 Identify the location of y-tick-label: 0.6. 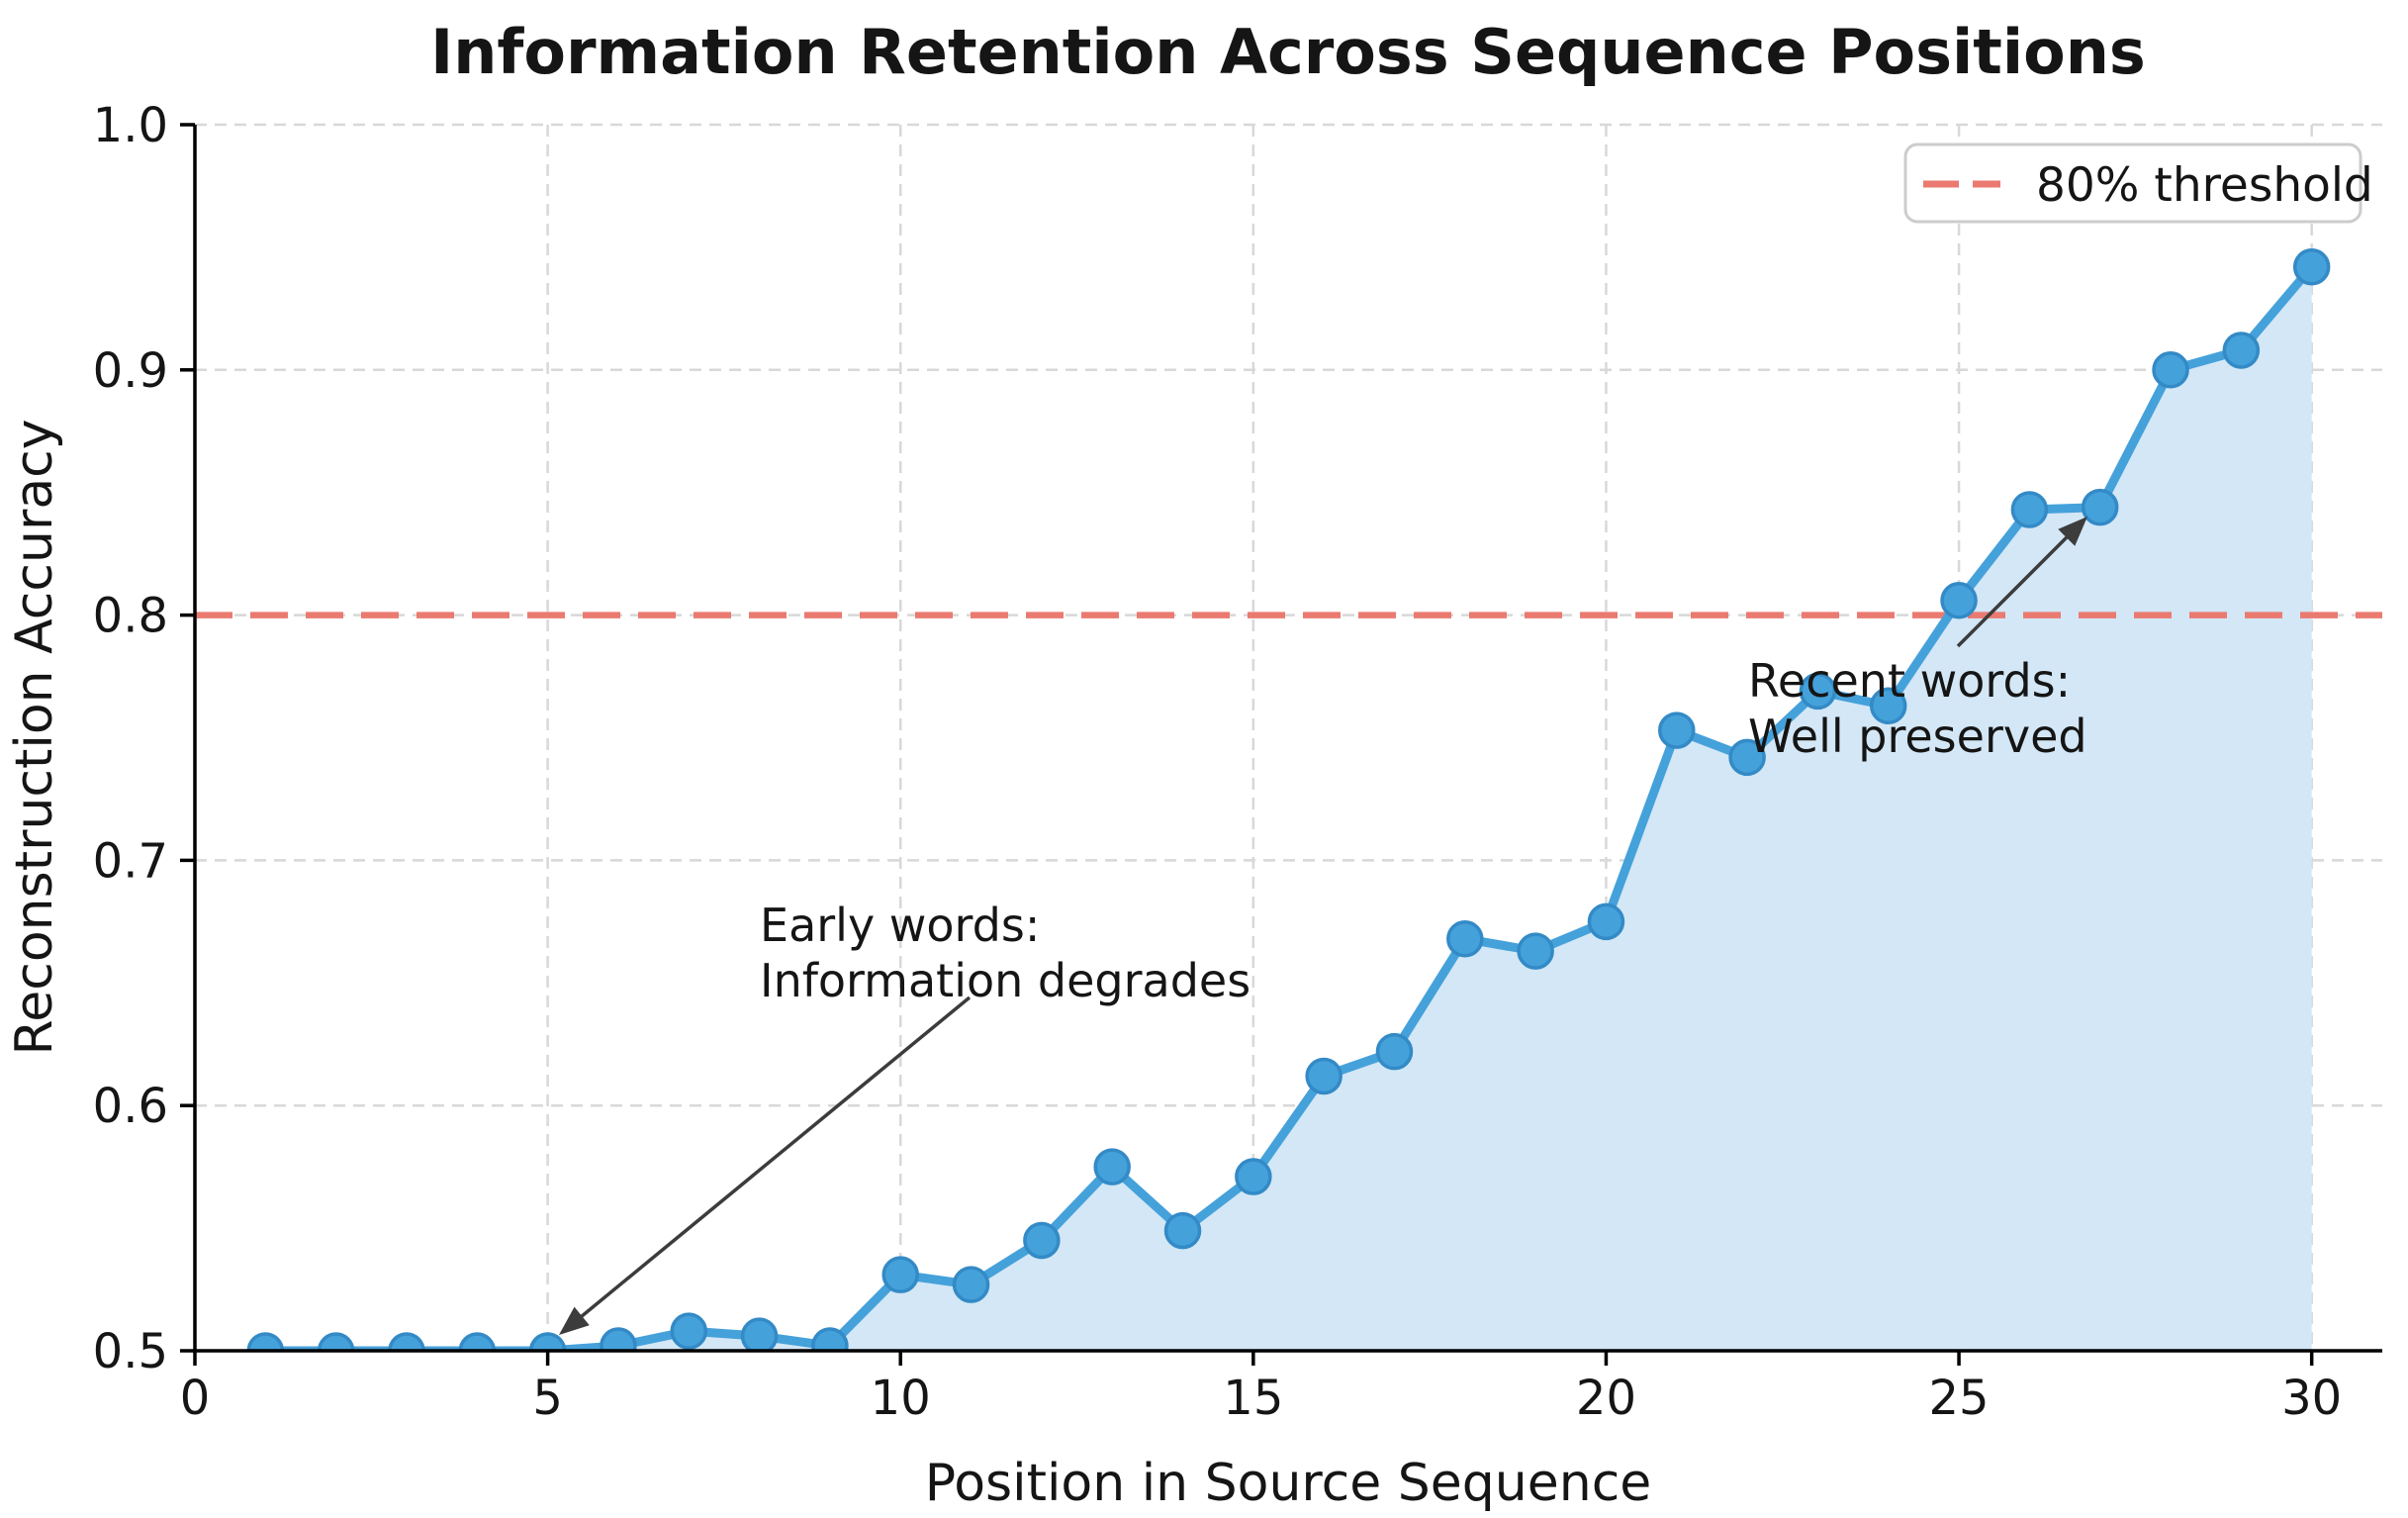
(130, 1106).